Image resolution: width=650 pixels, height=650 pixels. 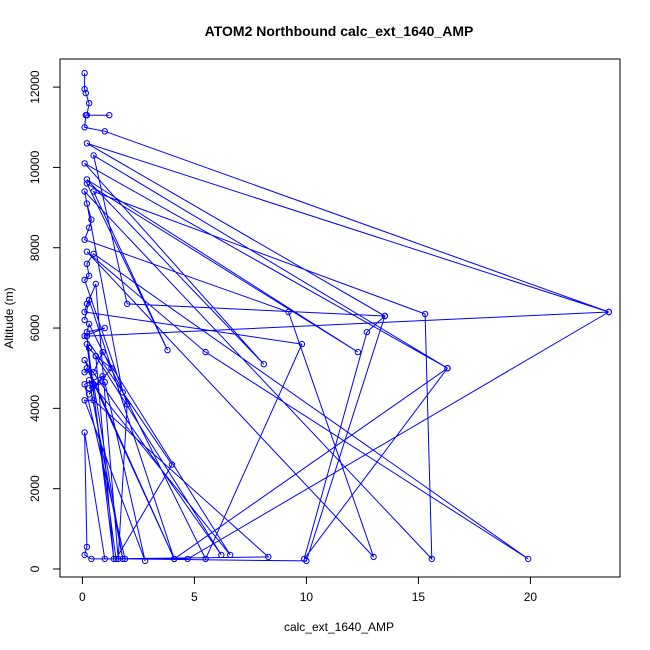 I want to click on x-tick-label: 5, so click(x=194, y=597).